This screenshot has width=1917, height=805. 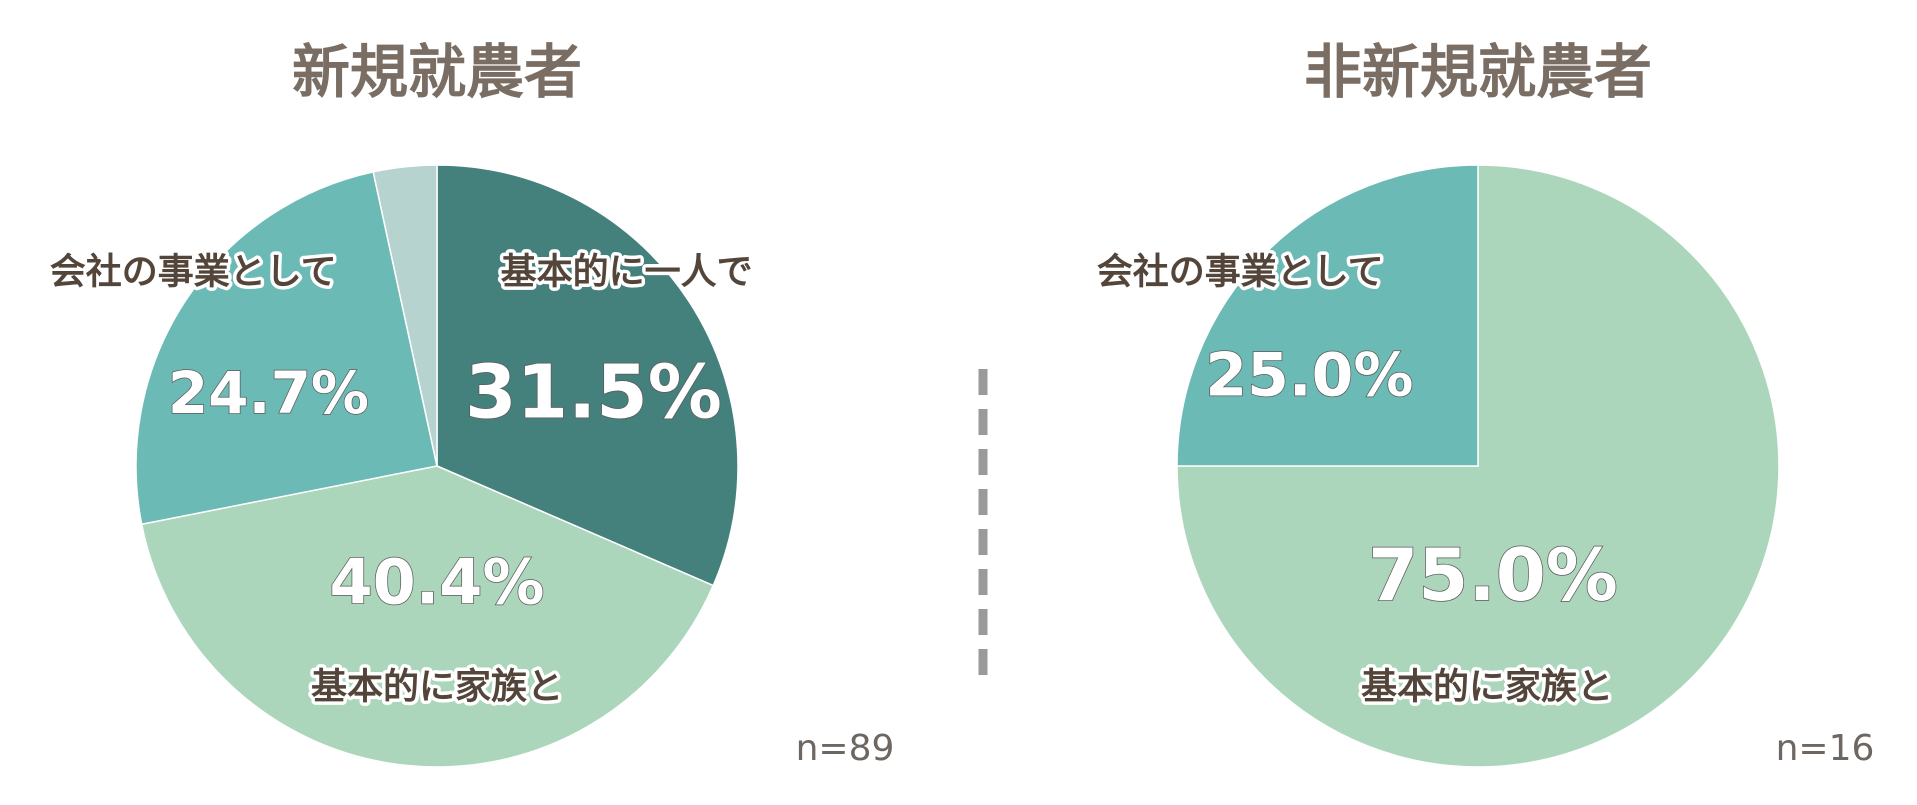 I want to click on chart-title: 非新規就農者, so click(x=1478, y=72).